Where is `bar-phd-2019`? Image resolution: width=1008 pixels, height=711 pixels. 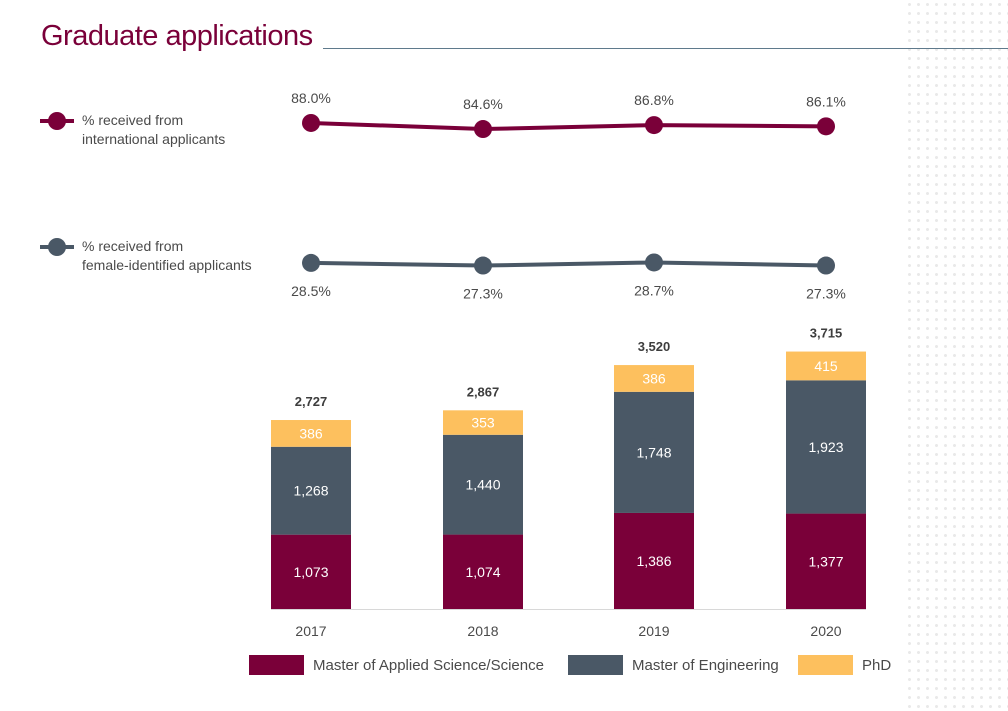
bar-phd-2019 is located at coordinates (654, 378).